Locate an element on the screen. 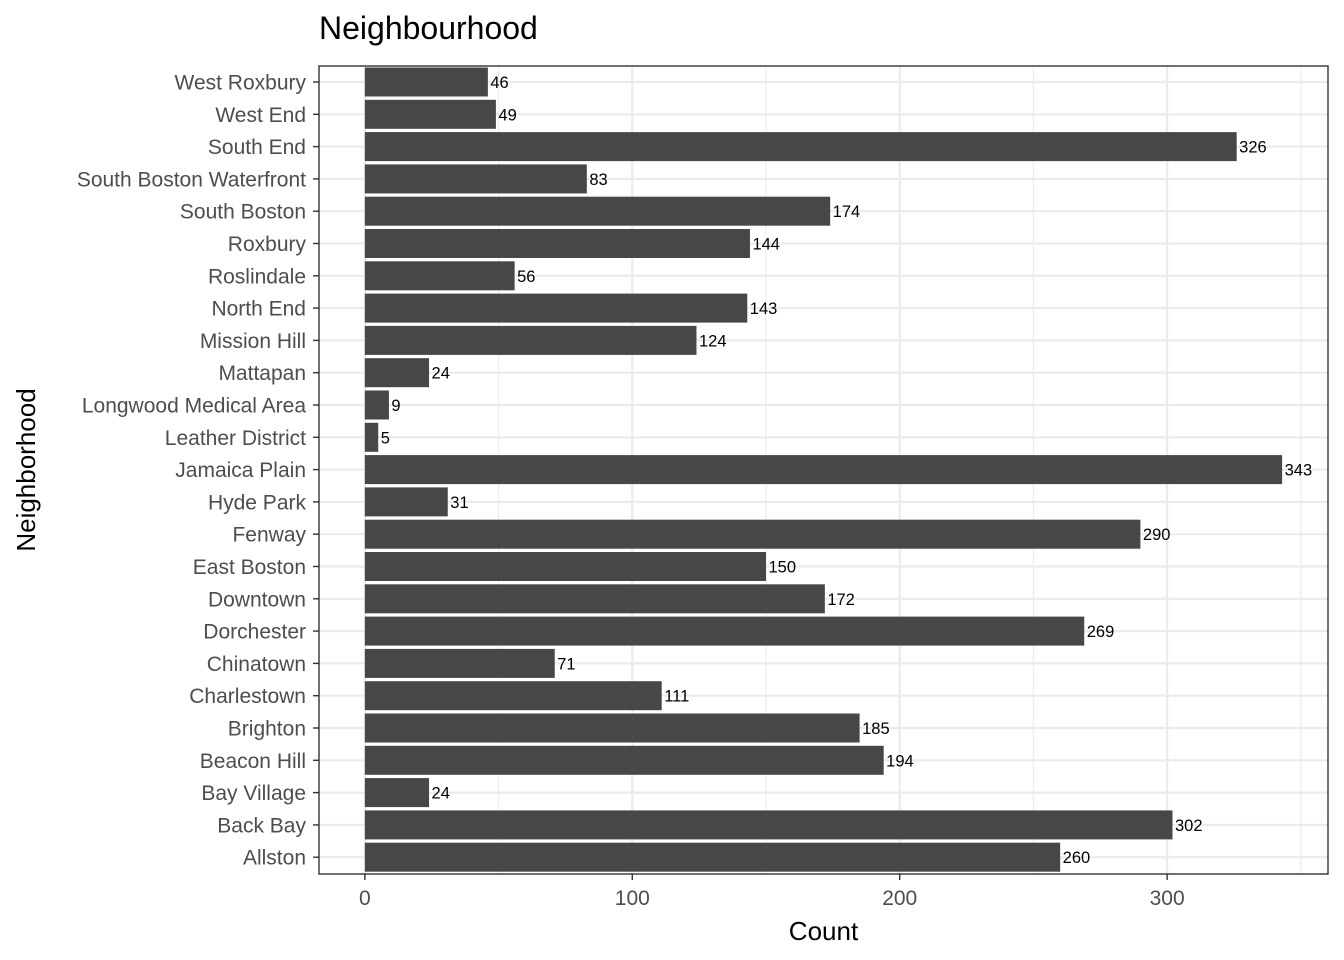 The image size is (1344, 960). y-tick-label: Dorchester is located at coordinates (254, 632).